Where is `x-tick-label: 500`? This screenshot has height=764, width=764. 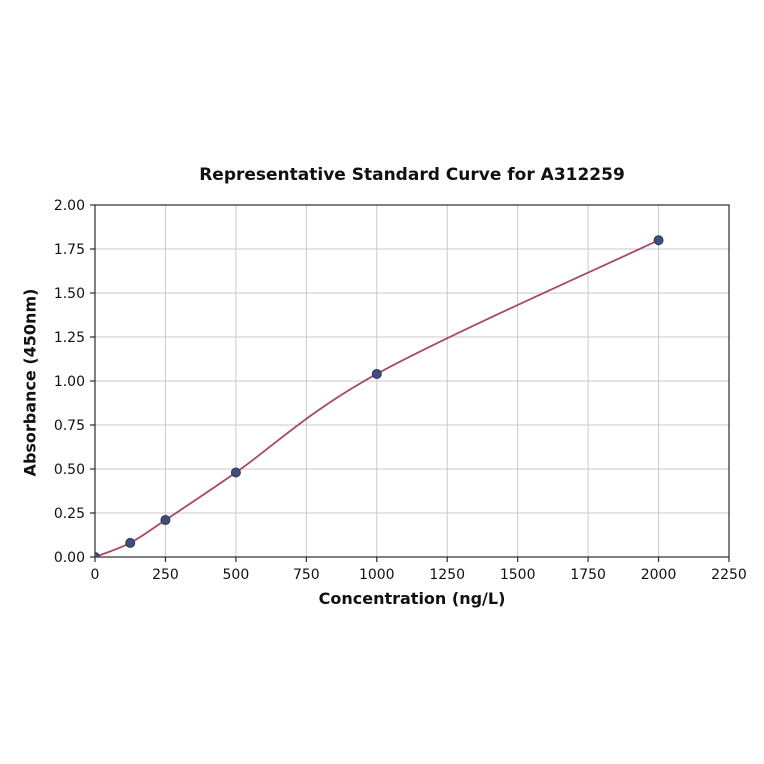
x-tick-label: 500 is located at coordinates (236, 575).